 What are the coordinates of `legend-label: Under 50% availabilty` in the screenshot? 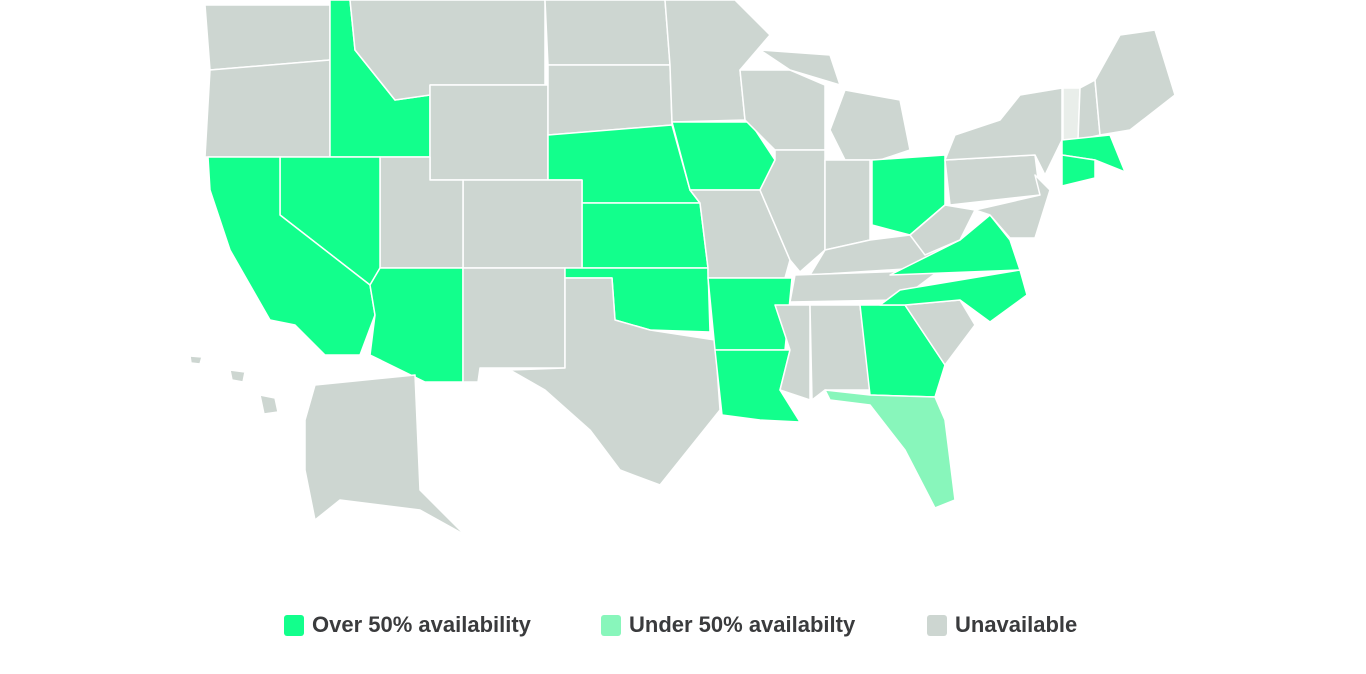 It's located at (742, 624).